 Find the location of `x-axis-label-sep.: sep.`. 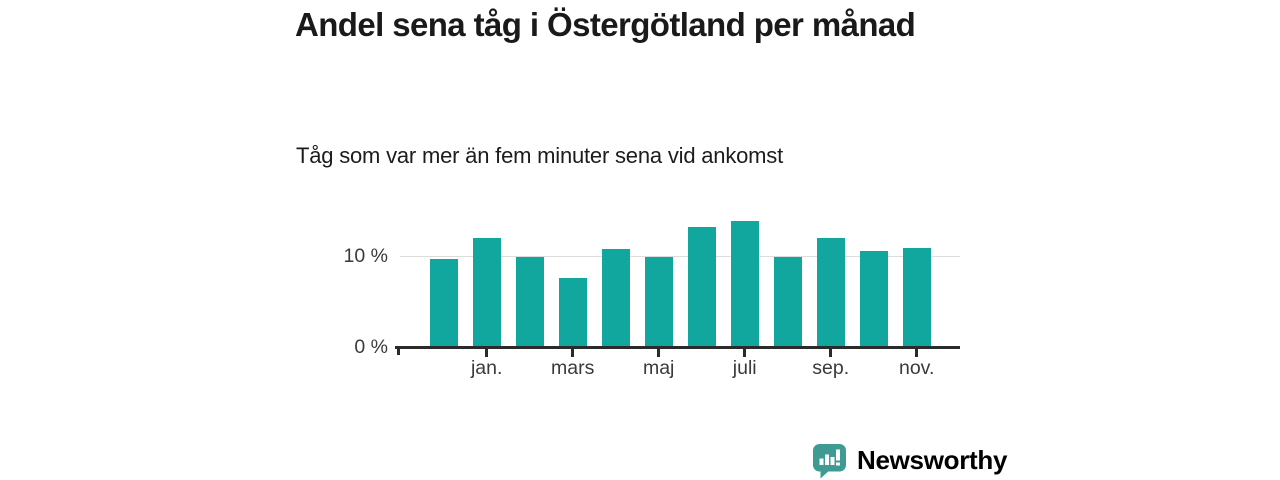

x-axis-label-sep.: sep. is located at coordinates (831, 368).